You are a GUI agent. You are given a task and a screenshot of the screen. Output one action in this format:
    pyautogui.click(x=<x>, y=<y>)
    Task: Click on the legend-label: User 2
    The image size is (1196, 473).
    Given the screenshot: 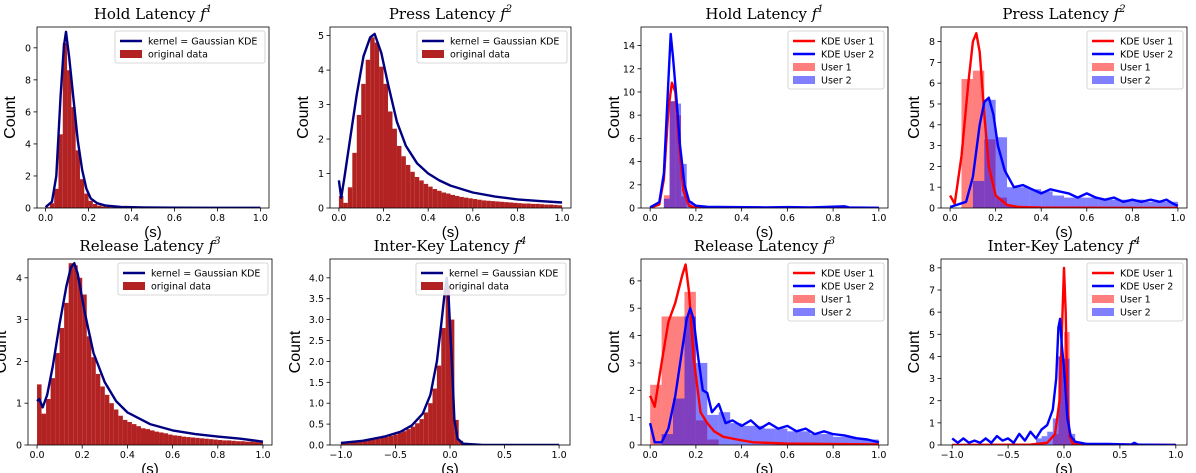 What is the action you would take?
    pyautogui.click(x=1135, y=313)
    